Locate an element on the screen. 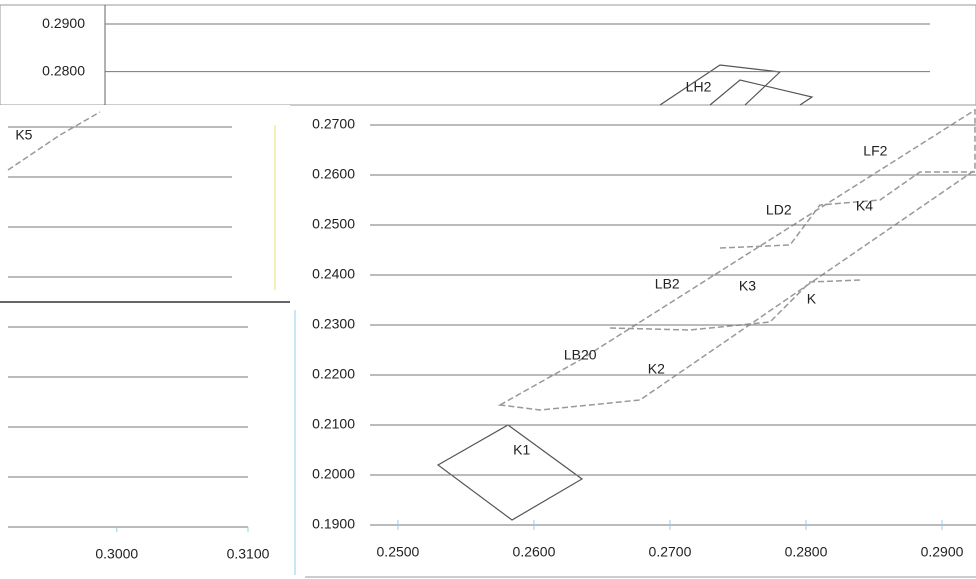 This screenshot has height=579, width=976. x-tick-label: 0.3100 is located at coordinates (248, 554).